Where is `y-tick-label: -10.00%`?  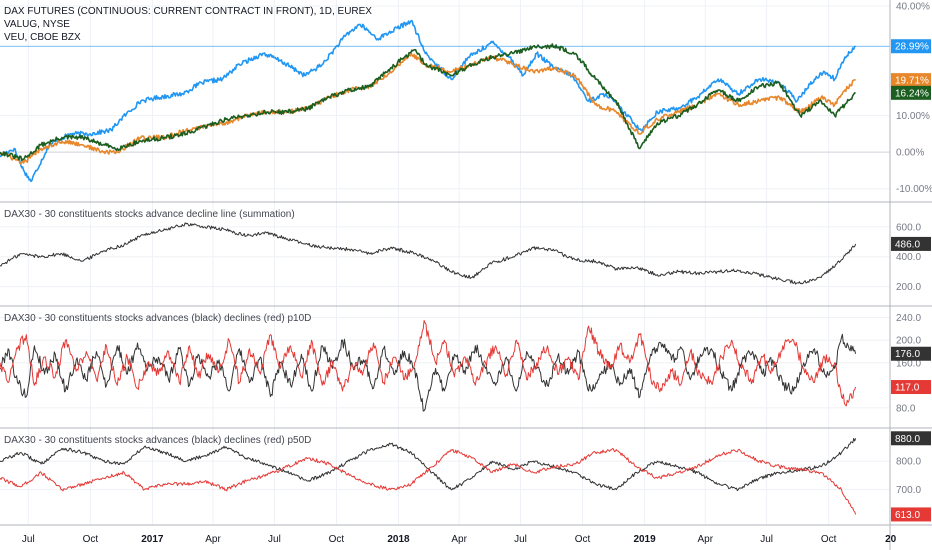
y-tick-label: -10.00% is located at coordinates (914, 189).